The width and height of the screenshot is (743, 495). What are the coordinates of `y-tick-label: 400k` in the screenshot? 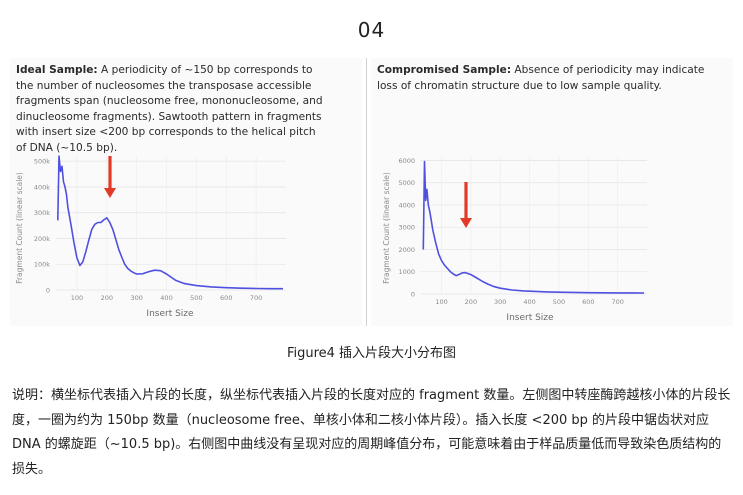 It's located at (42, 187).